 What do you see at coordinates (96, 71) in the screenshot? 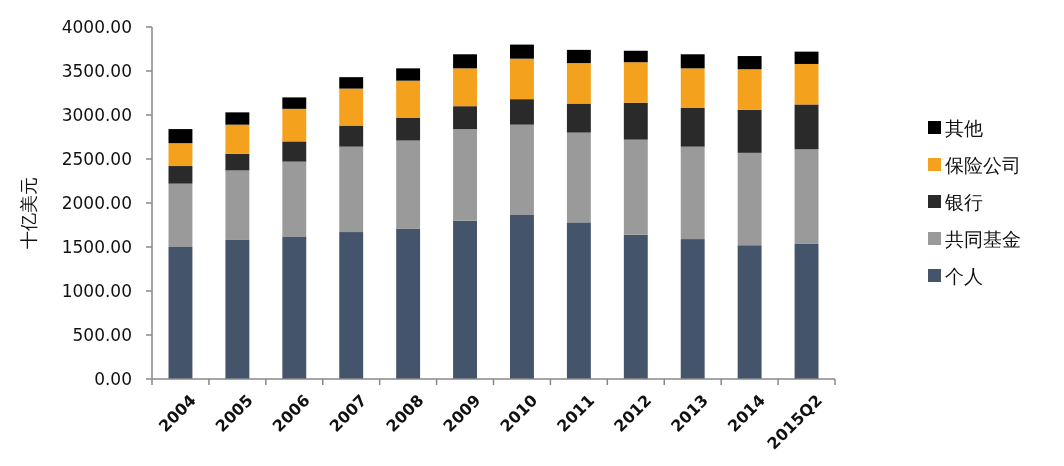
I see `y-tick-label: 3500.00` at bounding box center [96, 71].